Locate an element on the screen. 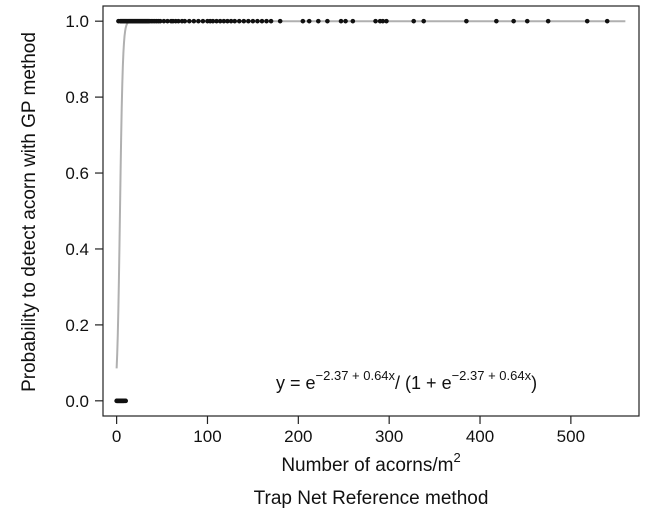 Image resolution: width=646 pixels, height=513 pixels. equation-annotation: y = e−2.37 + 0.64x/ (1 + e−2.37 + 0.64x) is located at coordinates (406, 380).